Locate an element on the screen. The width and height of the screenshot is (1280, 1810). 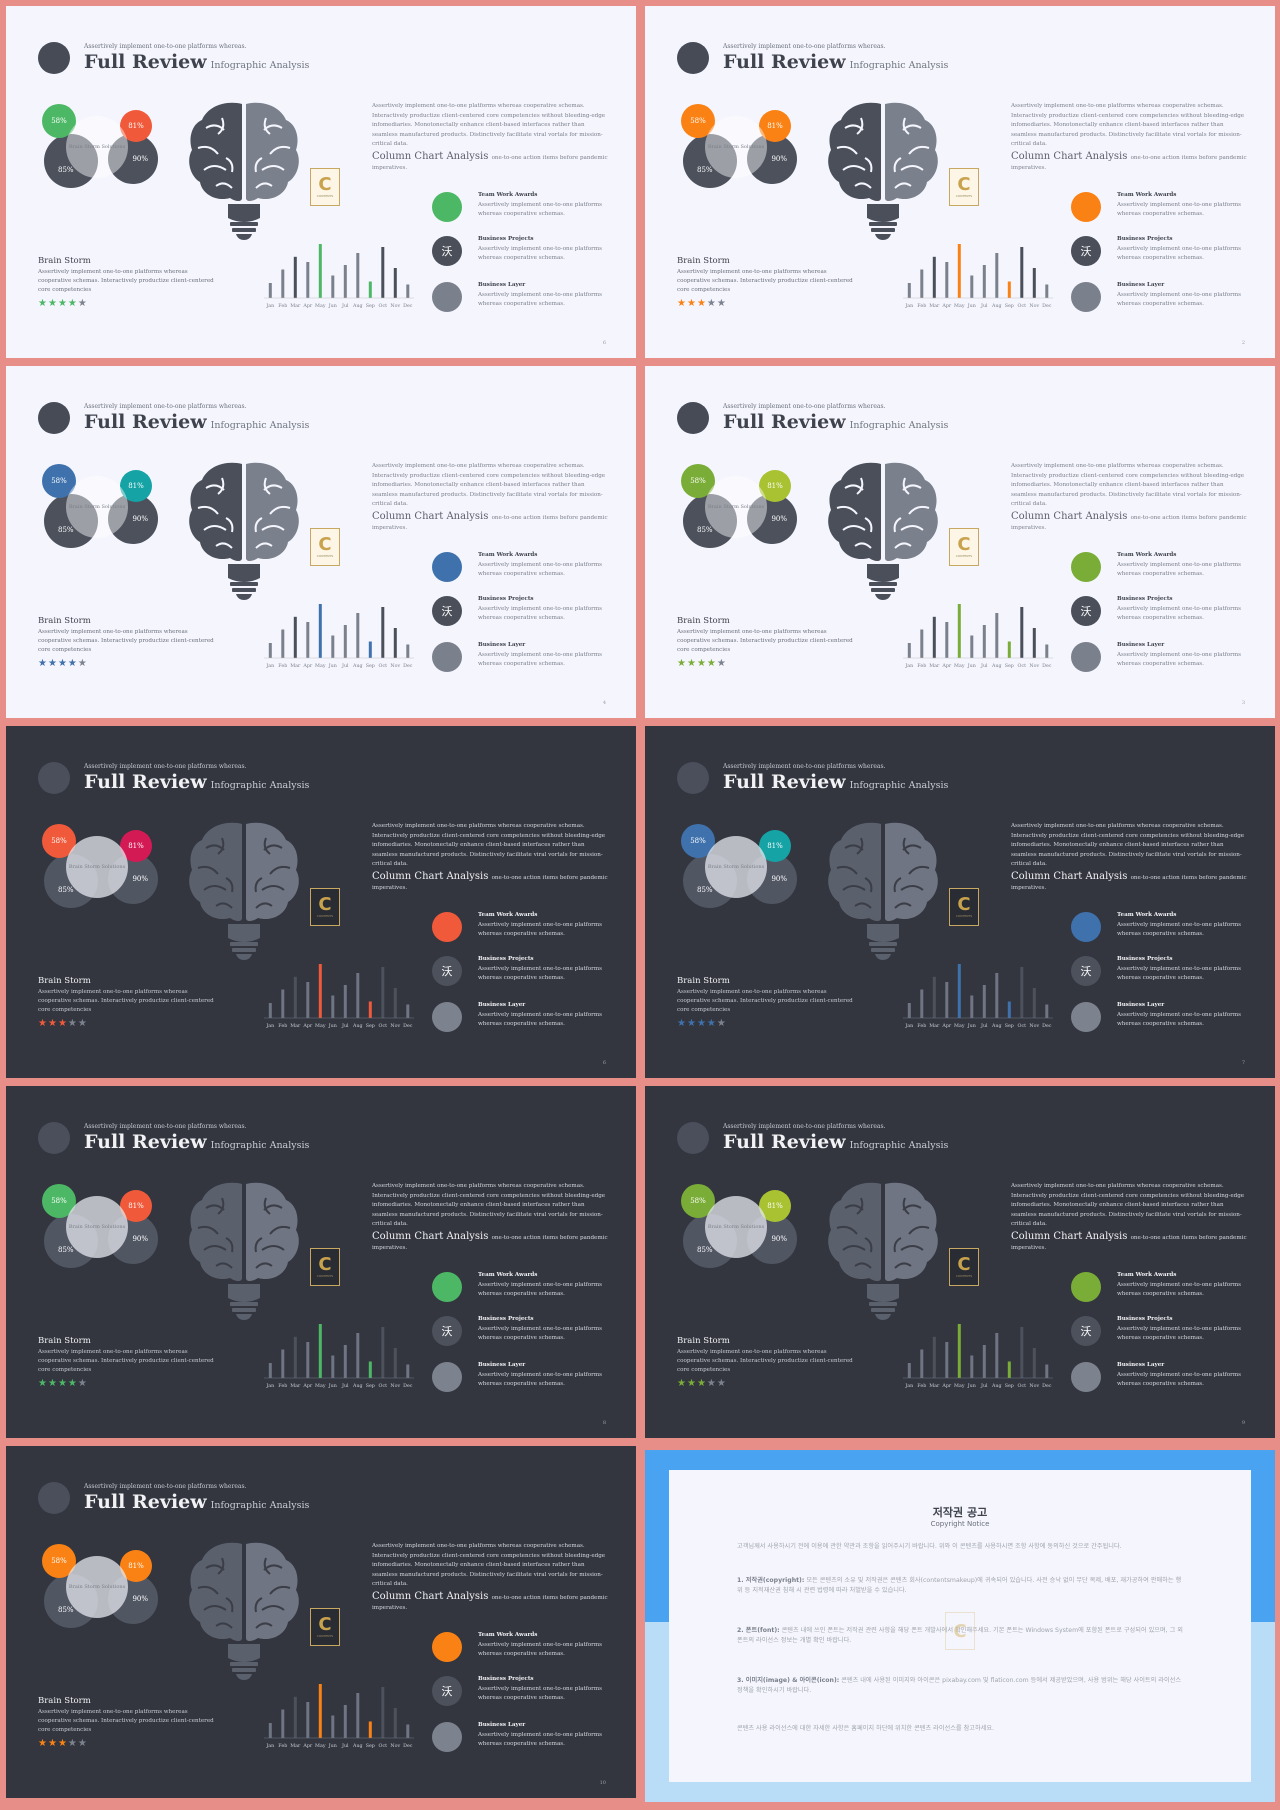
chart-tick-label: Dec is located at coordinates (408, 1026).